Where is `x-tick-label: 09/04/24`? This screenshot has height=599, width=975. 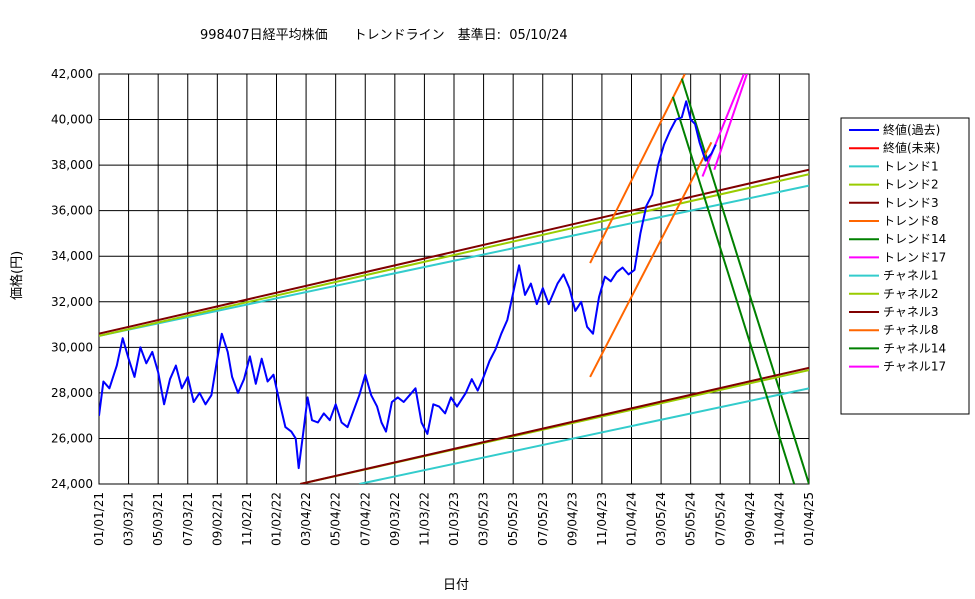 x-tick-label: 09/04/24 is located at coordinates (750, 519).